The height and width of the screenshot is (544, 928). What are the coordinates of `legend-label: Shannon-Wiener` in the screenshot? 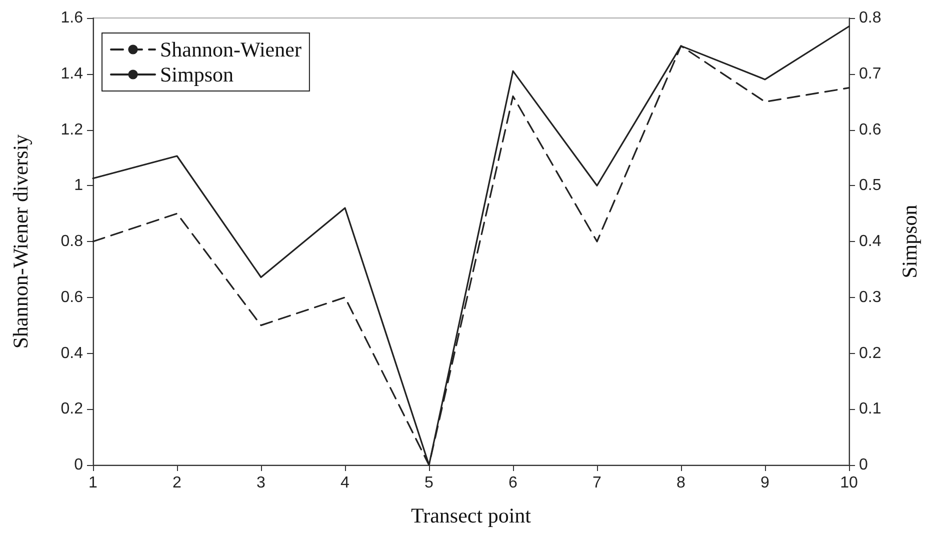 It's located at (231, 50).